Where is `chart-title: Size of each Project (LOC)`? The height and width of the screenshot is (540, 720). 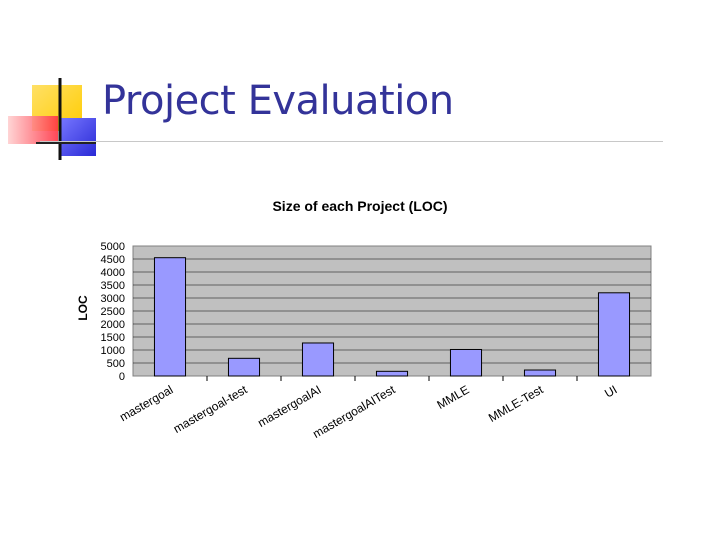 chart-title: Size of each Project (LOC) is located at coordinates (359, 206).